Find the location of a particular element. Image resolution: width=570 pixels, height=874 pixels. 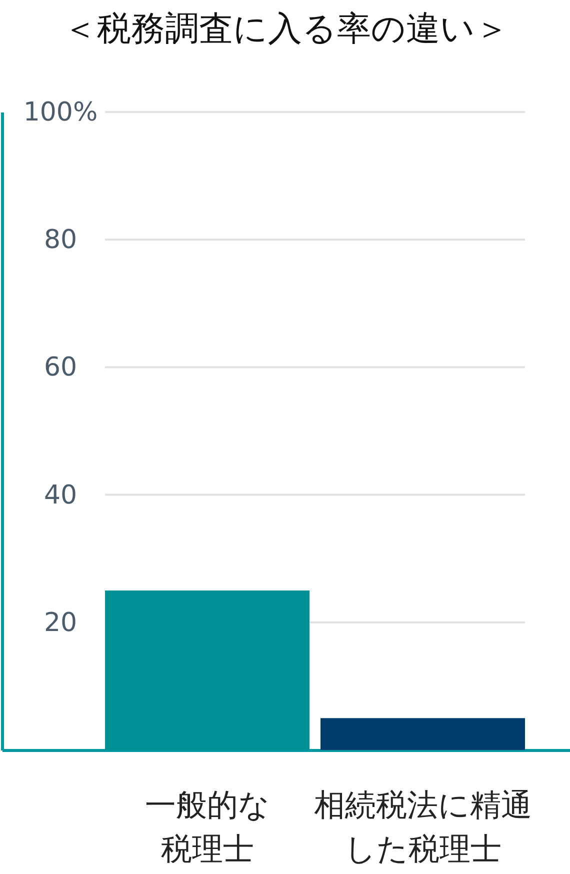

y-tick-label: 80 is located at coordinates (61, 240).